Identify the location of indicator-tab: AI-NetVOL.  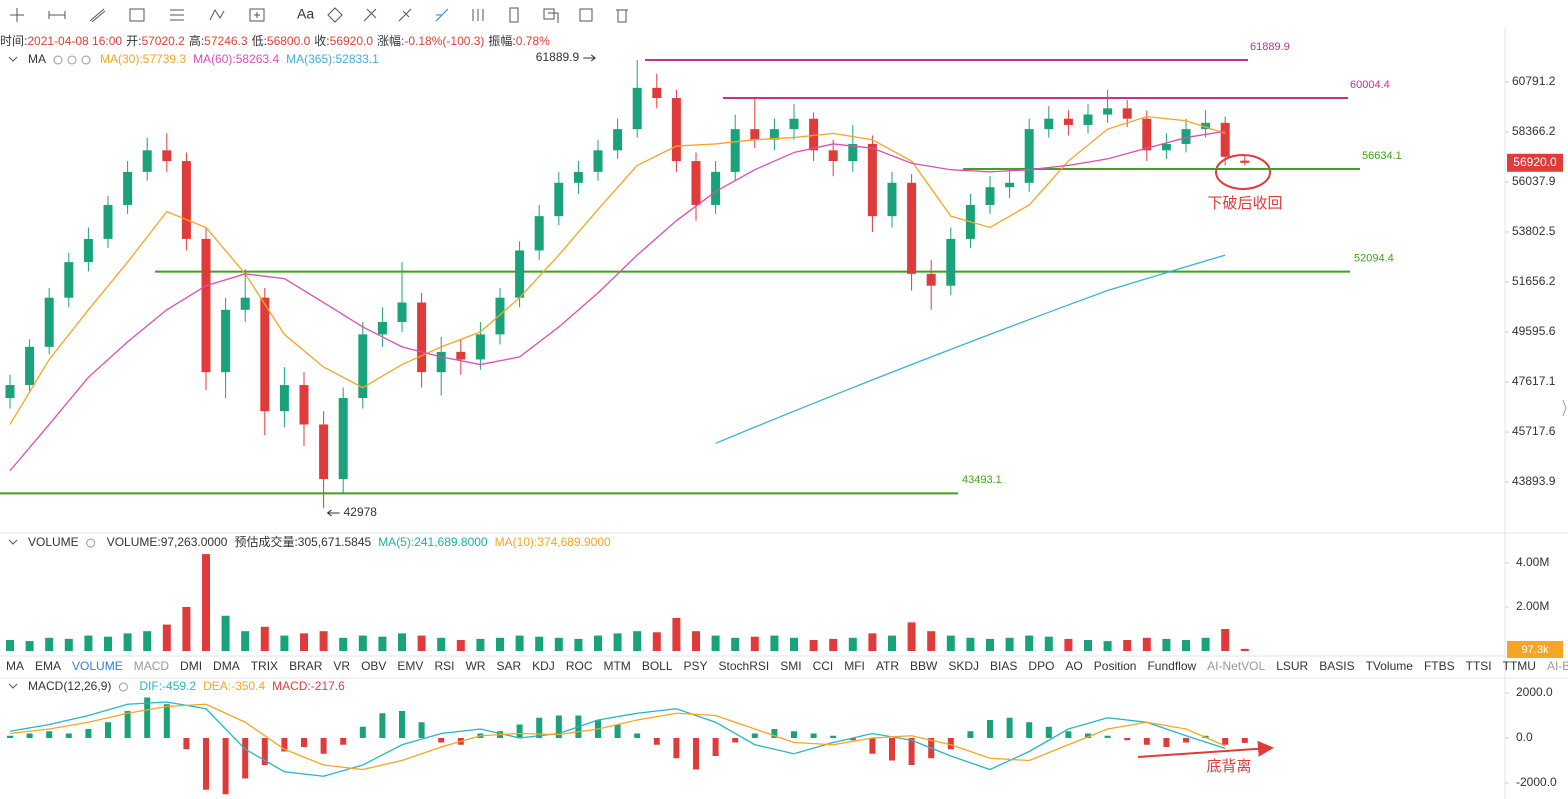
(1236, 666).